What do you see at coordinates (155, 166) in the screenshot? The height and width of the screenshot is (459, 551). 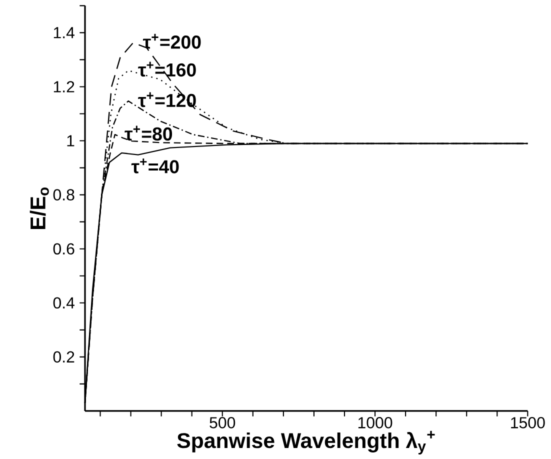 I see `series-label: τ$^{+}$=40` at bounding box center [155, 166].